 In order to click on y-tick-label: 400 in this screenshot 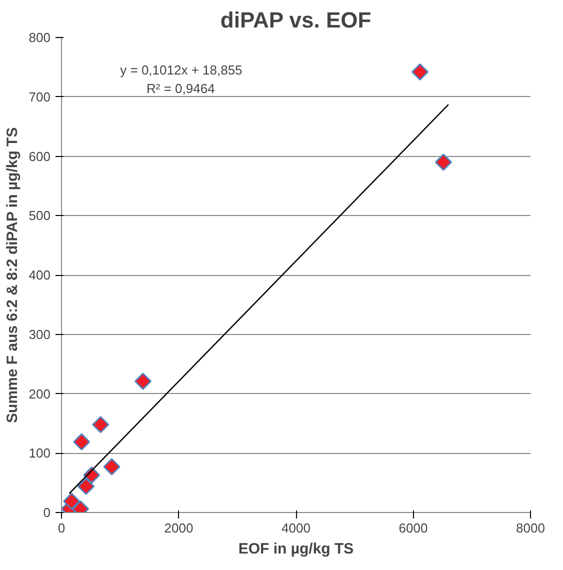, I will do `click(39, 275)`.